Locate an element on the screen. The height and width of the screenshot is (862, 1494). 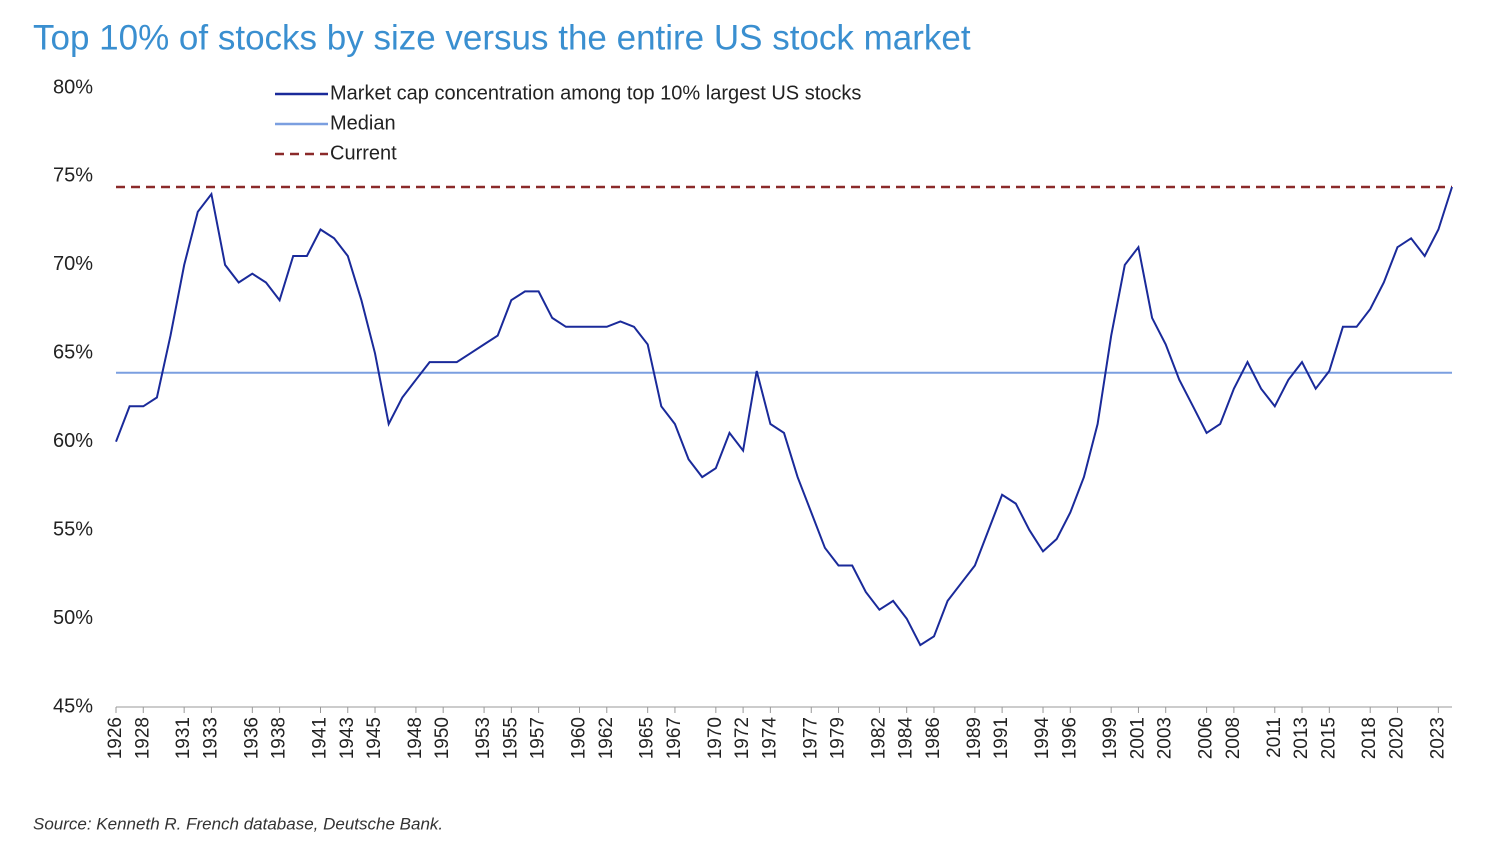
x-tick-label: 2001 is located at coordinates (1137, 738).